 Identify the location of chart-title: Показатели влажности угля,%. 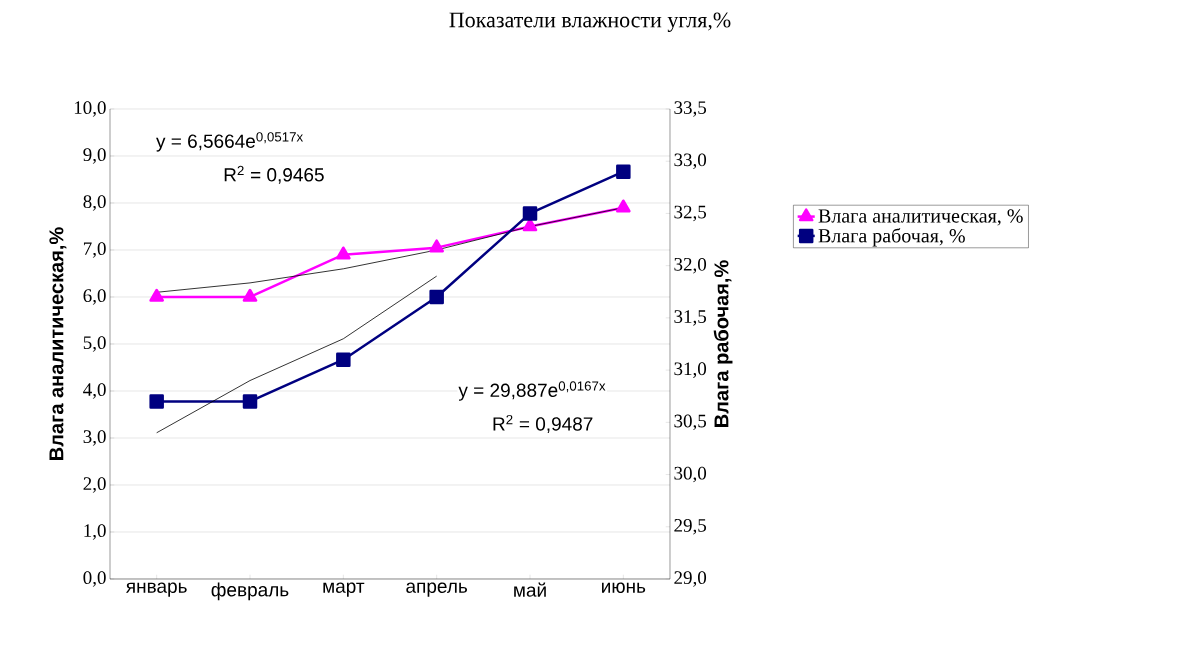
(590, 22).